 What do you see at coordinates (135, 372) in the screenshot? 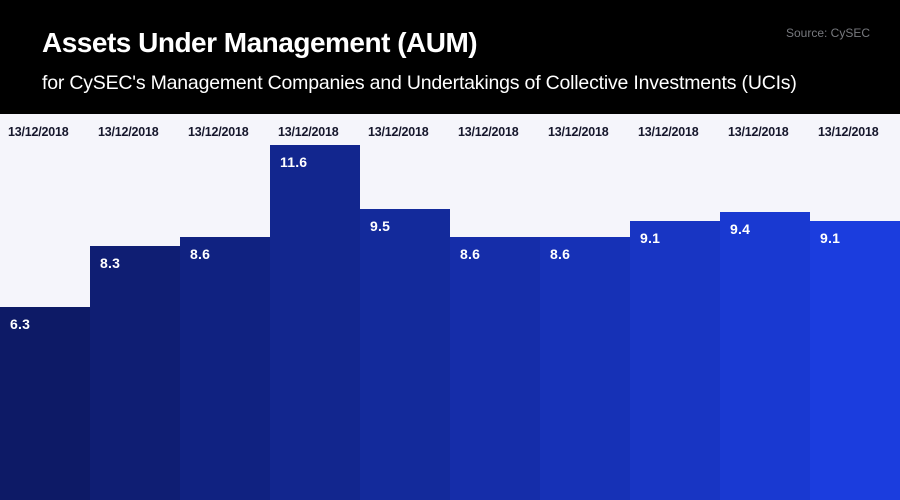
I see `bar: 8.3` at bounding box center [135, 372].